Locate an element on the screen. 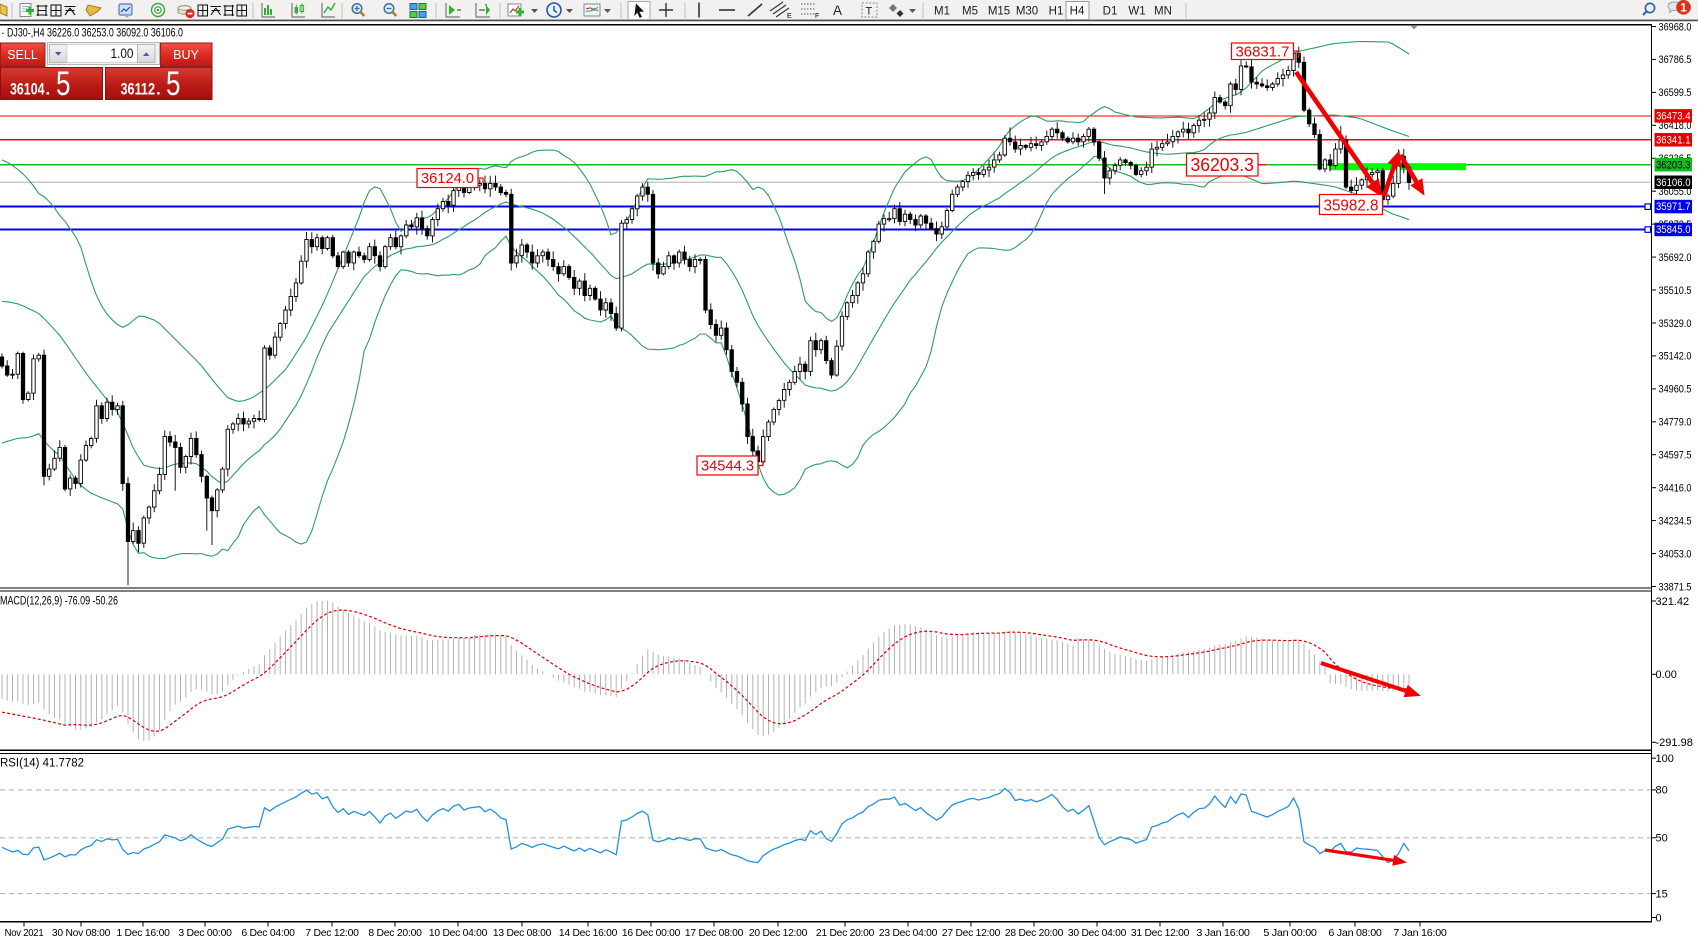 The width and height of the screenshot is (1698, 943). svg-text: 6 Dec 04:00 is located at coordinates (268, 933).